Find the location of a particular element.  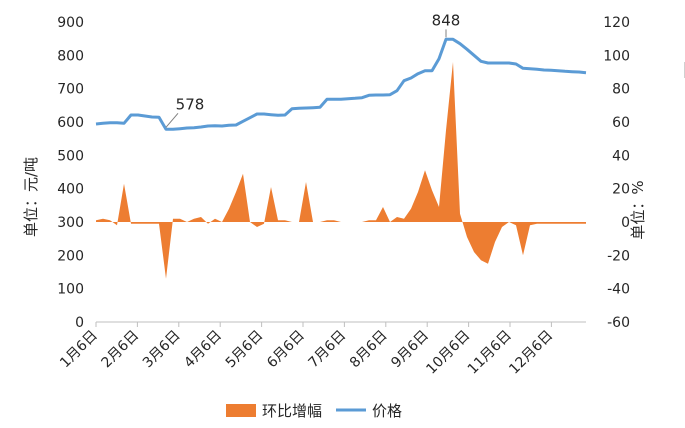

x-tick-label: 7月6日 is located at coordinates (328, 350).